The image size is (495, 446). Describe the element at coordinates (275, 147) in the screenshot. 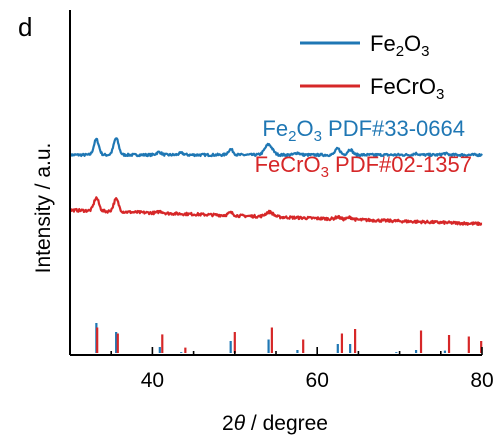

I see `series-line-fe2o3` at that location.